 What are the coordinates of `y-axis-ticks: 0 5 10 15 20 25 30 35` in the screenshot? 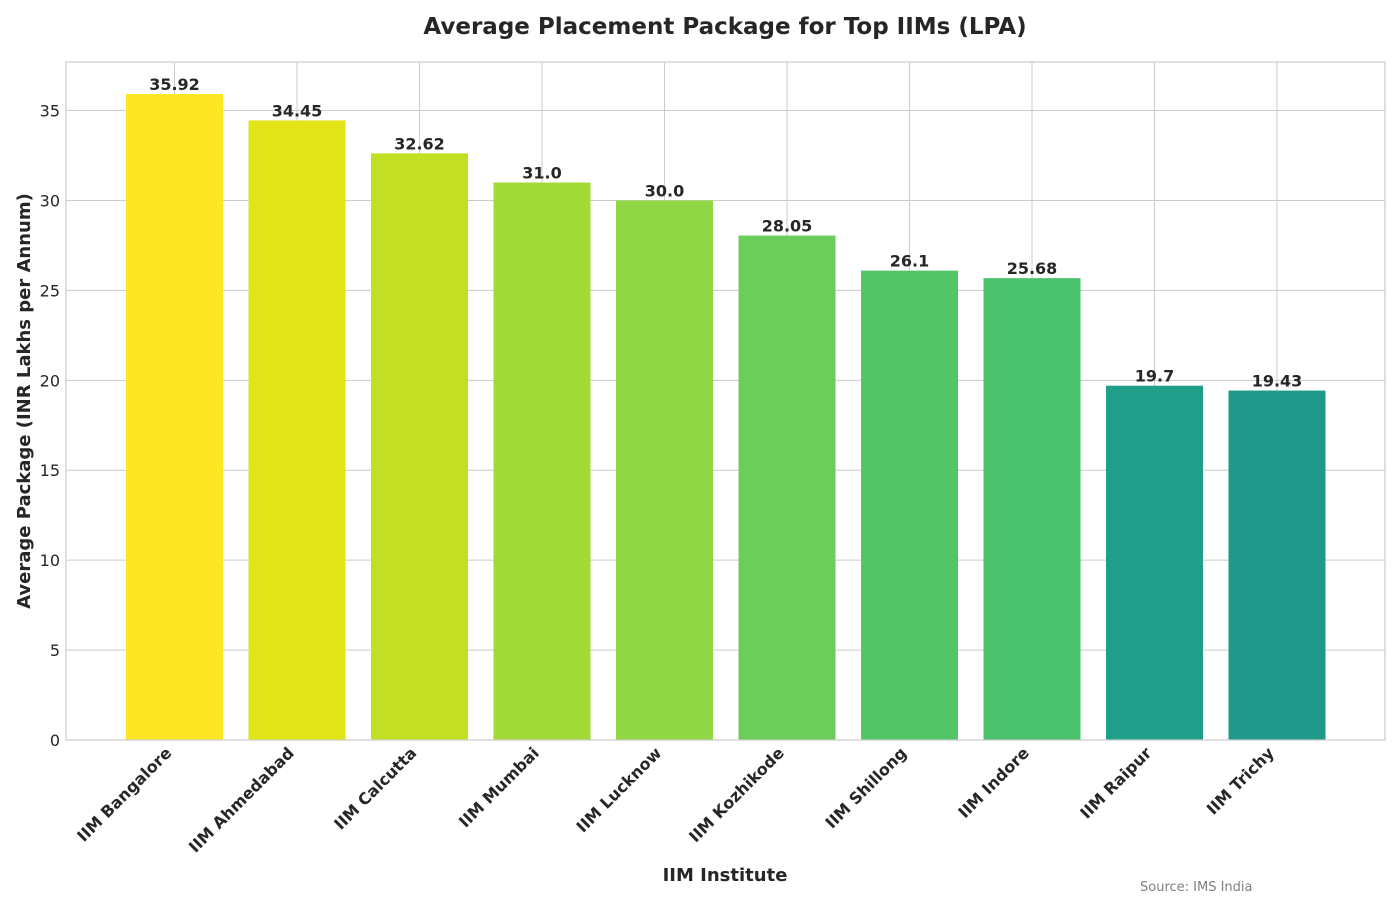 It's located at (50, 426).